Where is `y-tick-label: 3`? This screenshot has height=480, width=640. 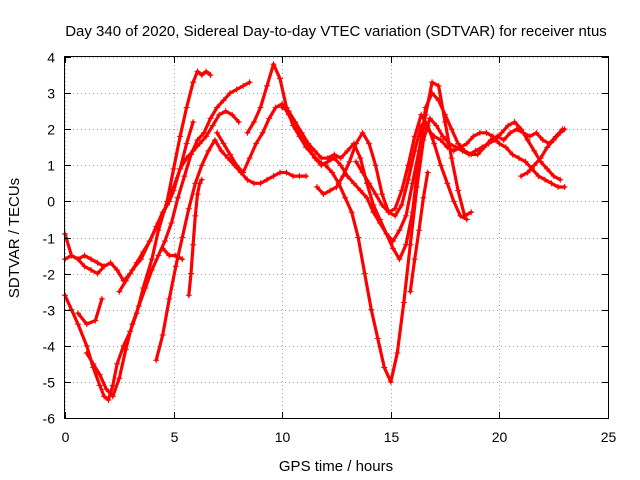
y-tick-label: 3 is located at coordinates (51, 94).